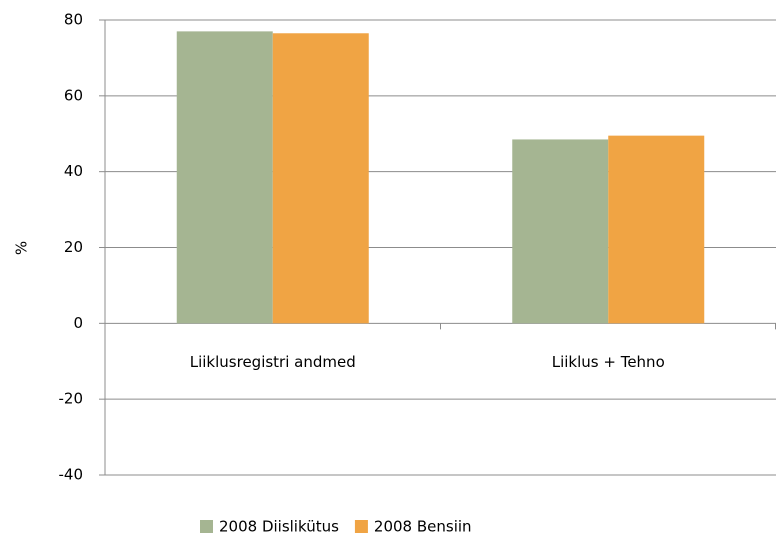 Image resolution: width=776 pixels, height=546 pixels. What do you see at coordinates (608, 362) in the screenshot?
I see `x-tick-label: Liiklus + Tehno` at bounding box center [608, 362].